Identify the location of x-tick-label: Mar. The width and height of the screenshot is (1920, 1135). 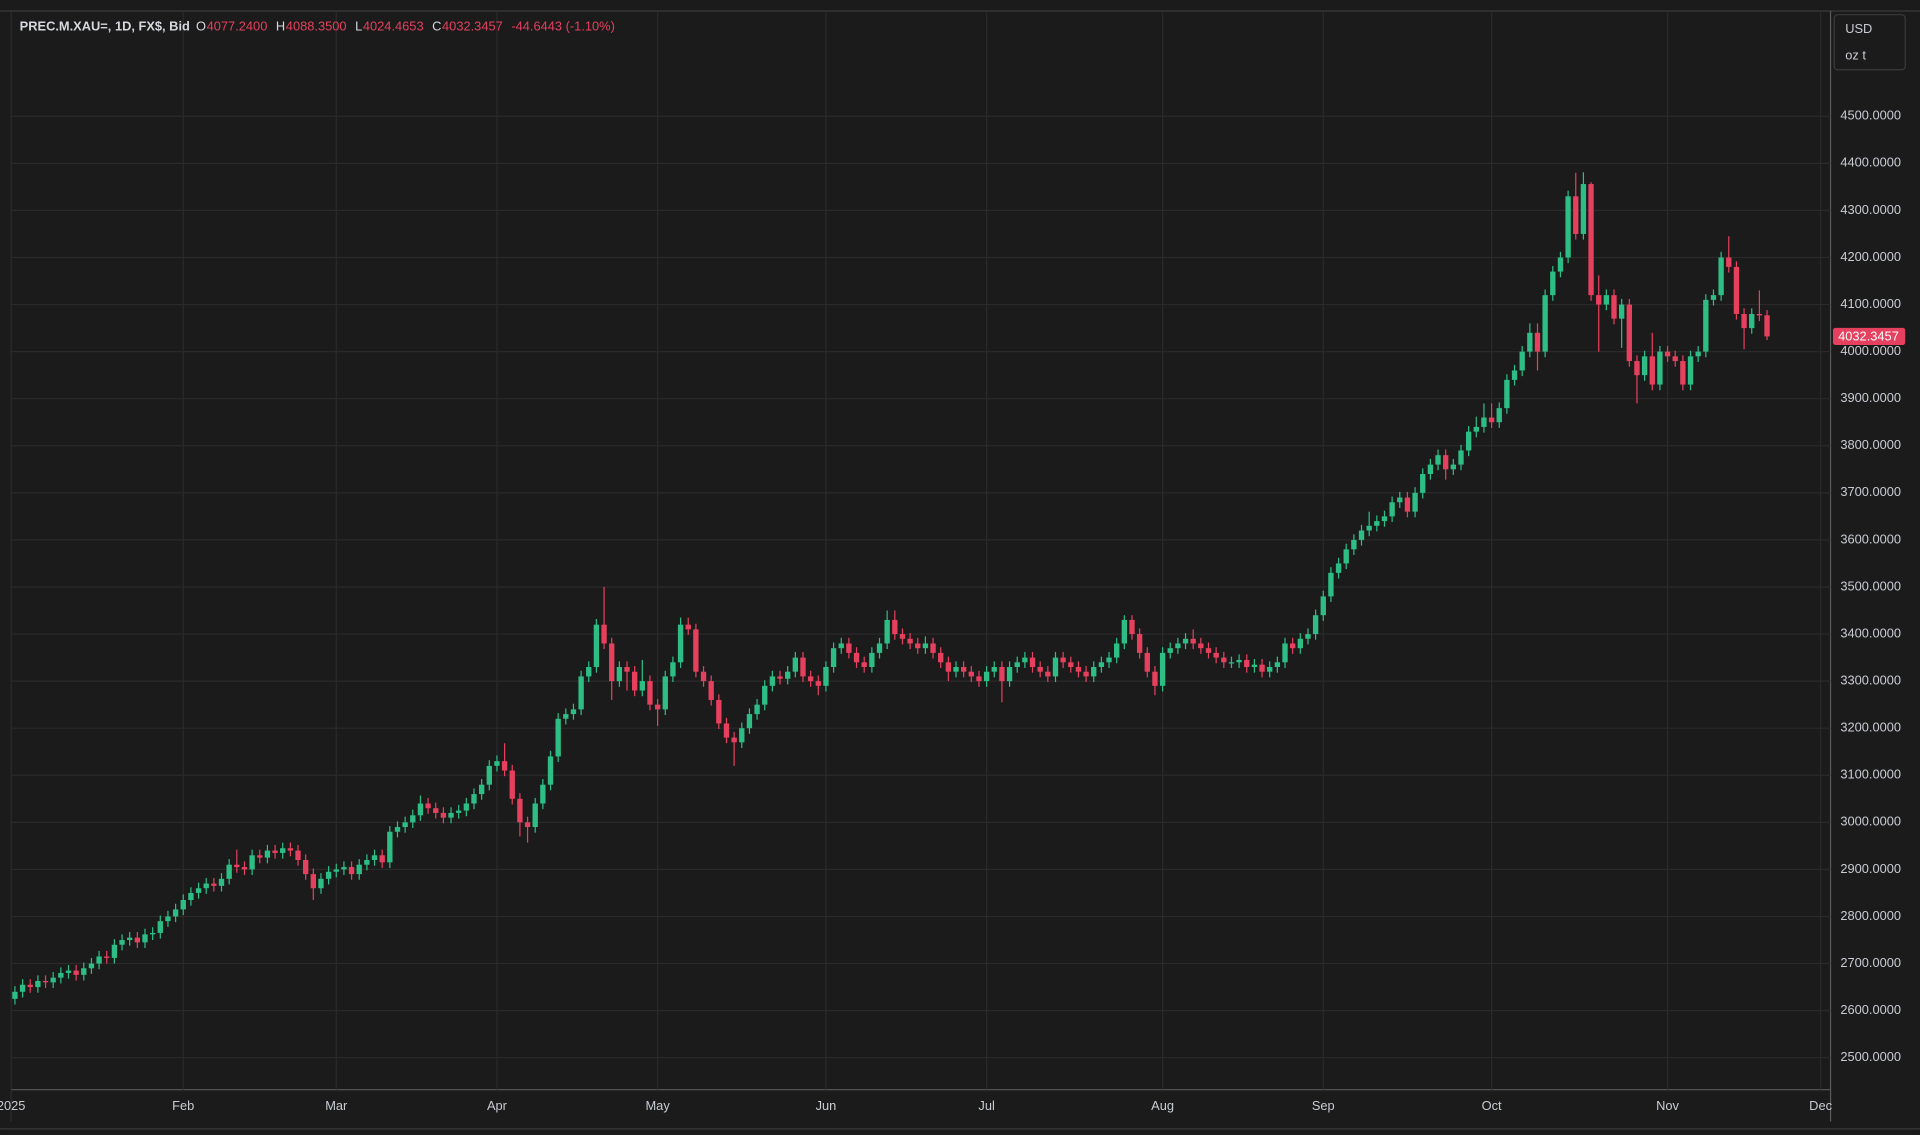
(336, 1105).